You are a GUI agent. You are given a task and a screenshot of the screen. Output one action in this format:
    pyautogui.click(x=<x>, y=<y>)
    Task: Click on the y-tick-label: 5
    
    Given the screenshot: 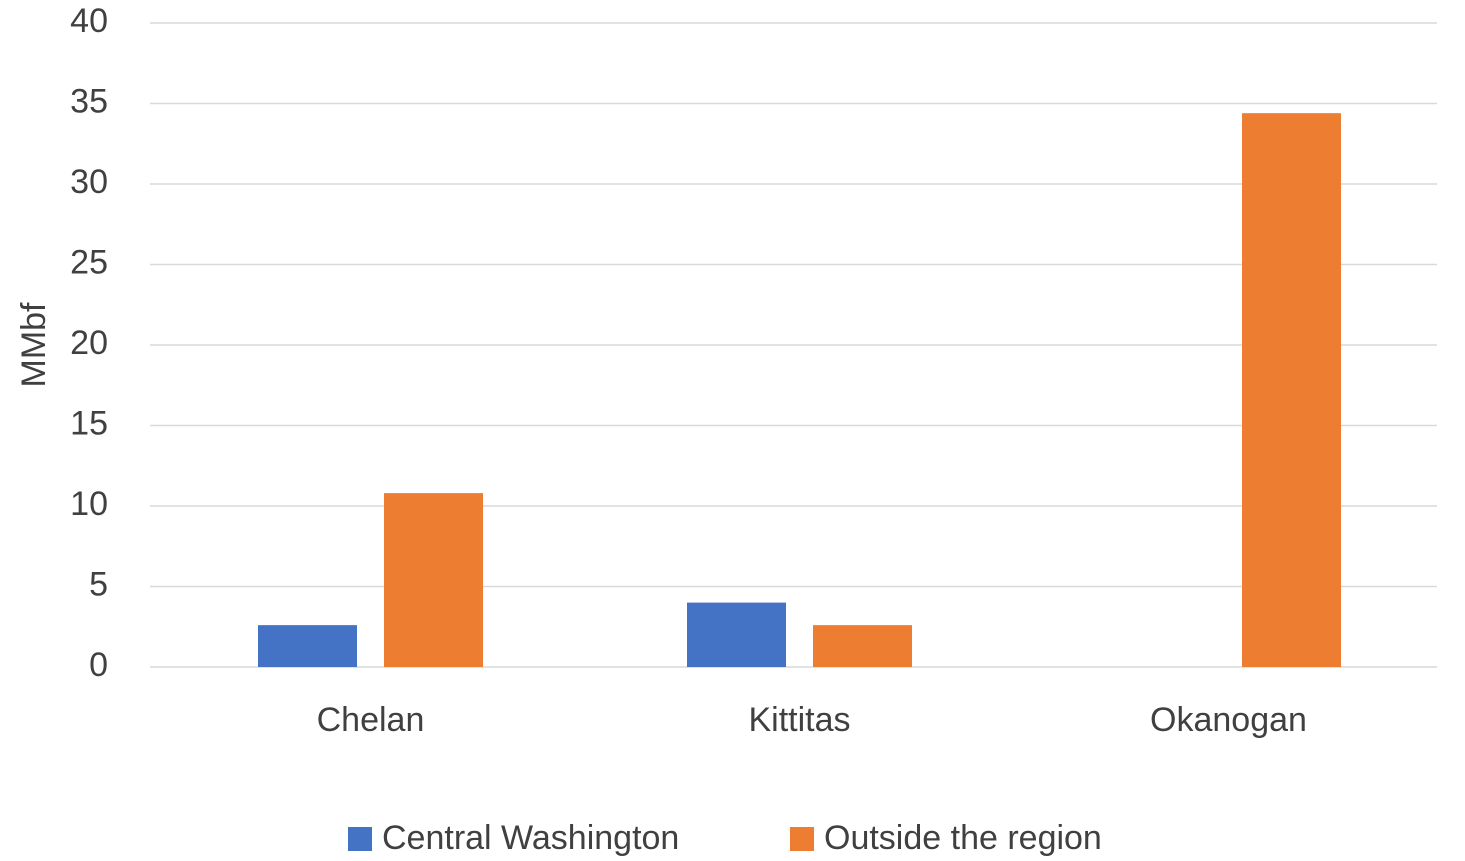 What is the action you would take?
    pyautogui.click(x=98, y=584)
    